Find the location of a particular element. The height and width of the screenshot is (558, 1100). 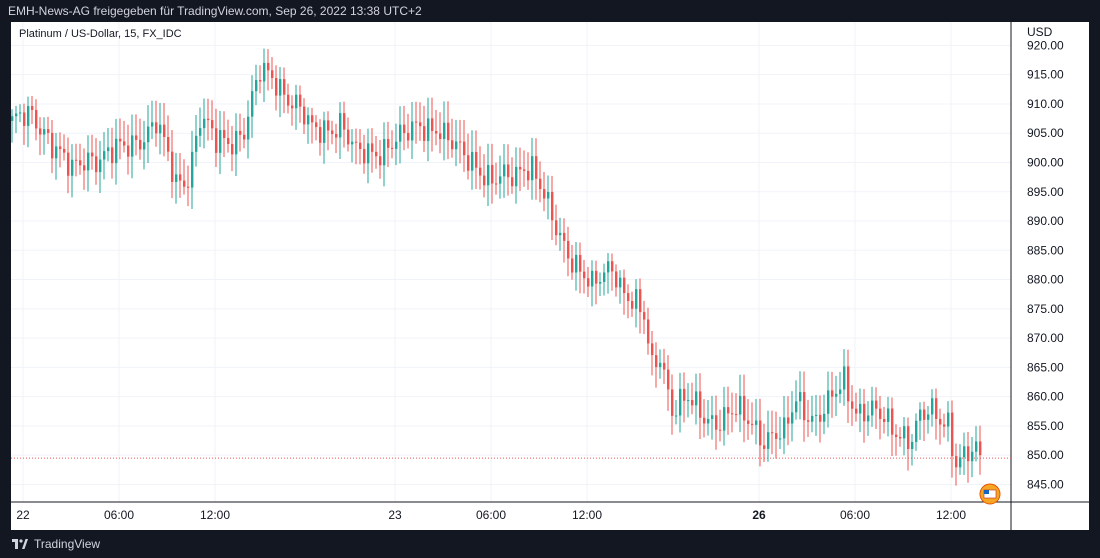

flag-canton-icon is located at coordinates (986, 492).